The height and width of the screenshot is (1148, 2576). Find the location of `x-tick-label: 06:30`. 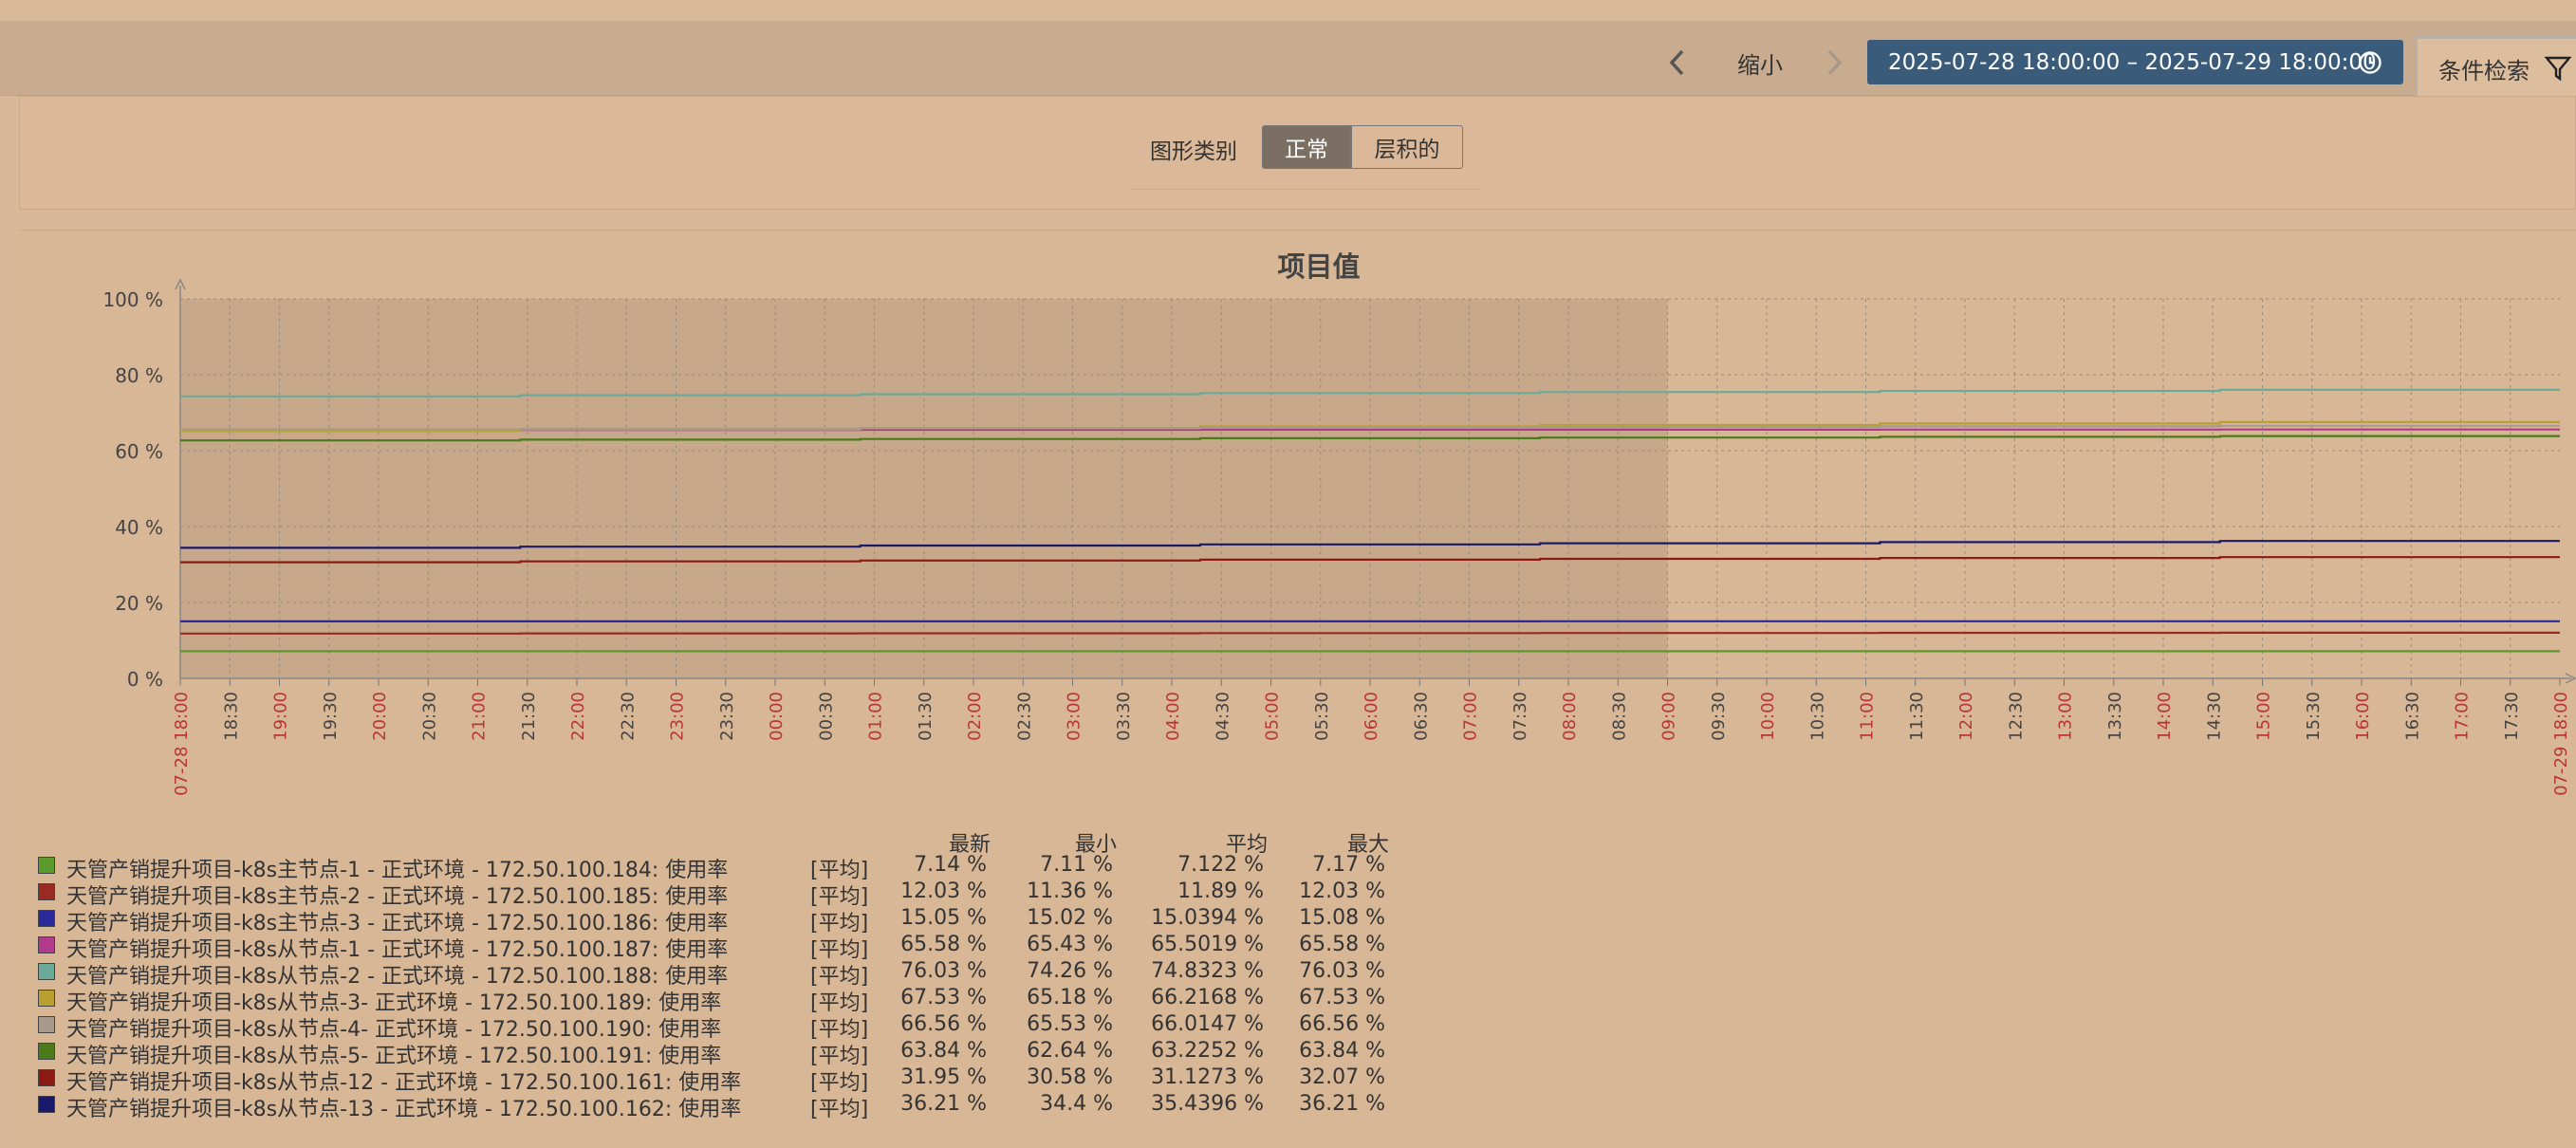

x-tick-label: 06:30 is located at coordinates (1421, 716).